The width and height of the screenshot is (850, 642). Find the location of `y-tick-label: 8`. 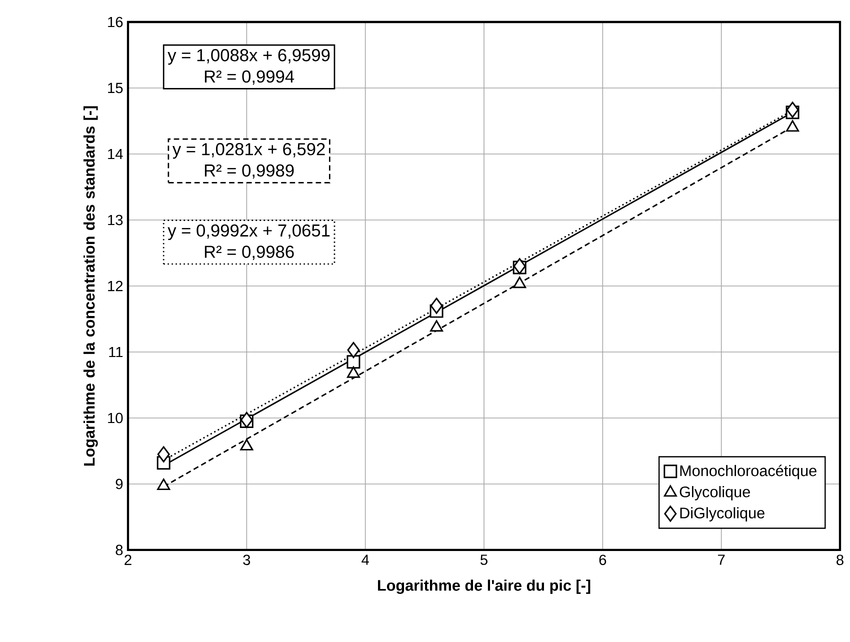

y-tick-label: 8 is located at coordinates (119, 550).